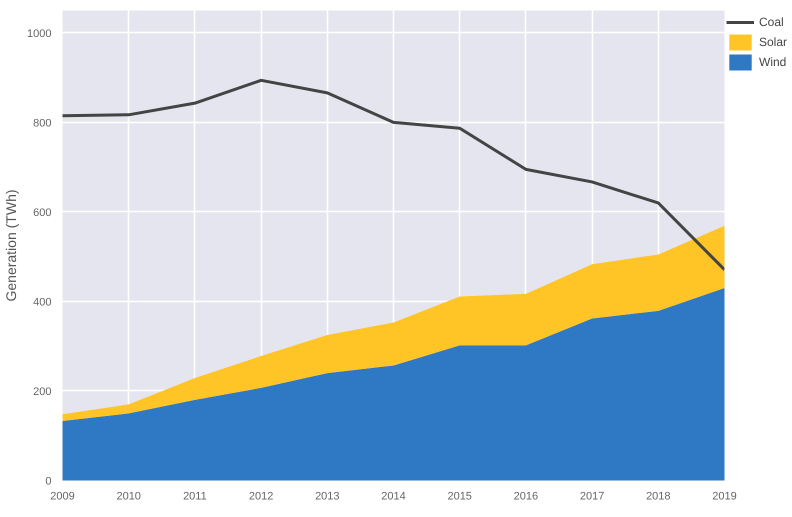 This screenshot has height=517, width=792. Describe the element at coordinates (42, 212) in the screenshot. I see `y-tick-label: 600` at that location.